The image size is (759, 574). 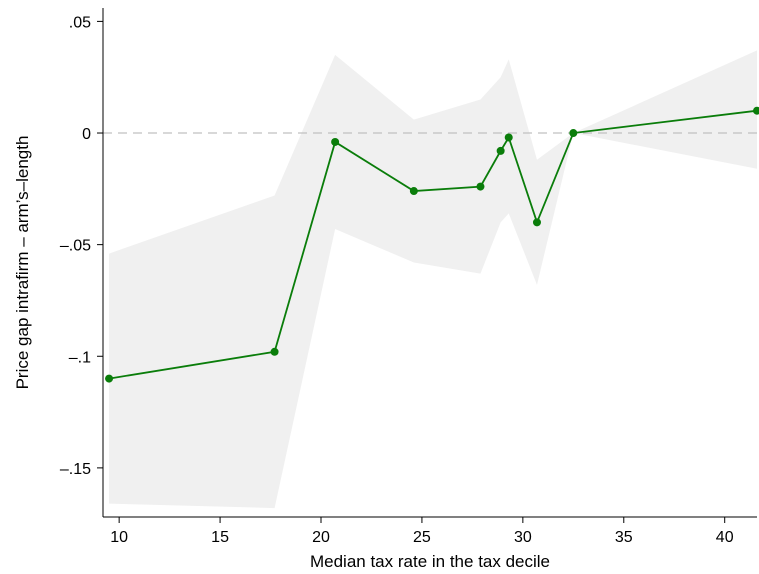 What do you see at coordinates (725, 537) in the screenshot?
I see `x-tick-label: 40` at bounding box center [725, 537].